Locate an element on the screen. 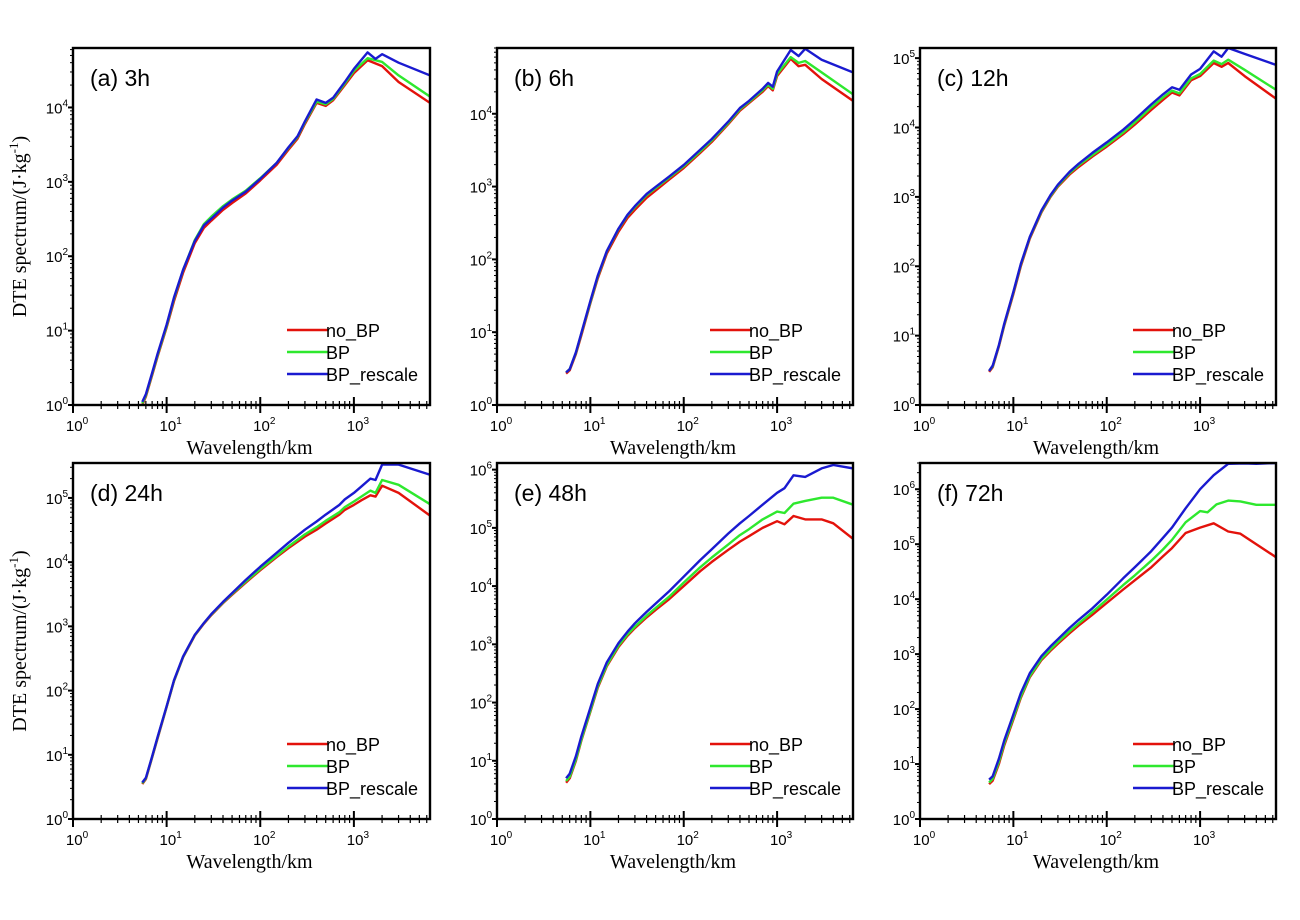 The image size is (1300, 920). panel-title: (f) 72h is located at coordinates (970, 493).